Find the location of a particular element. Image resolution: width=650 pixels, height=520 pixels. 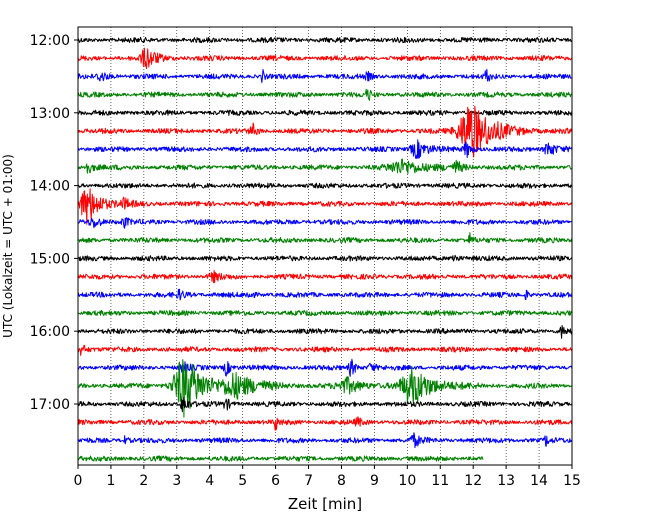

y-tick-label: 12:00 is located at coordinates (50, 41).